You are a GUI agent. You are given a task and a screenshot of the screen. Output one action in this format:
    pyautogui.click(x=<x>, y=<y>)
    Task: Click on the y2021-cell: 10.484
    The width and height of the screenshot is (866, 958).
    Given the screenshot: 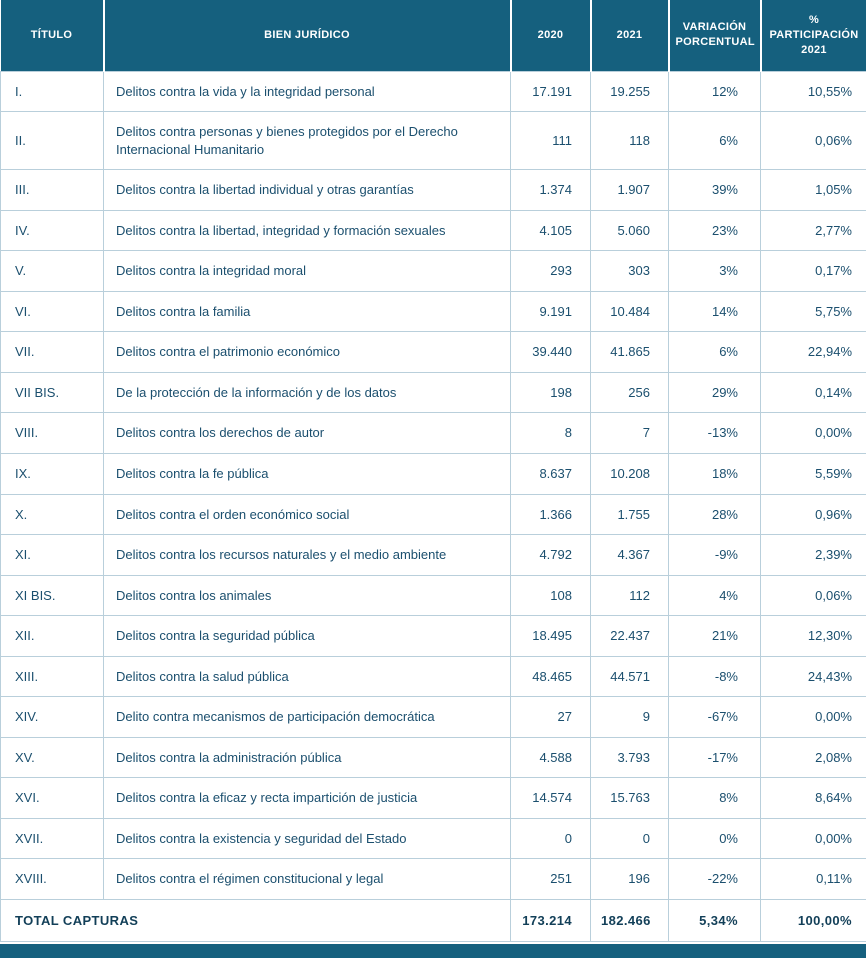 What is the action you would take?
    pyautogui.click(x=630, y=311)
    